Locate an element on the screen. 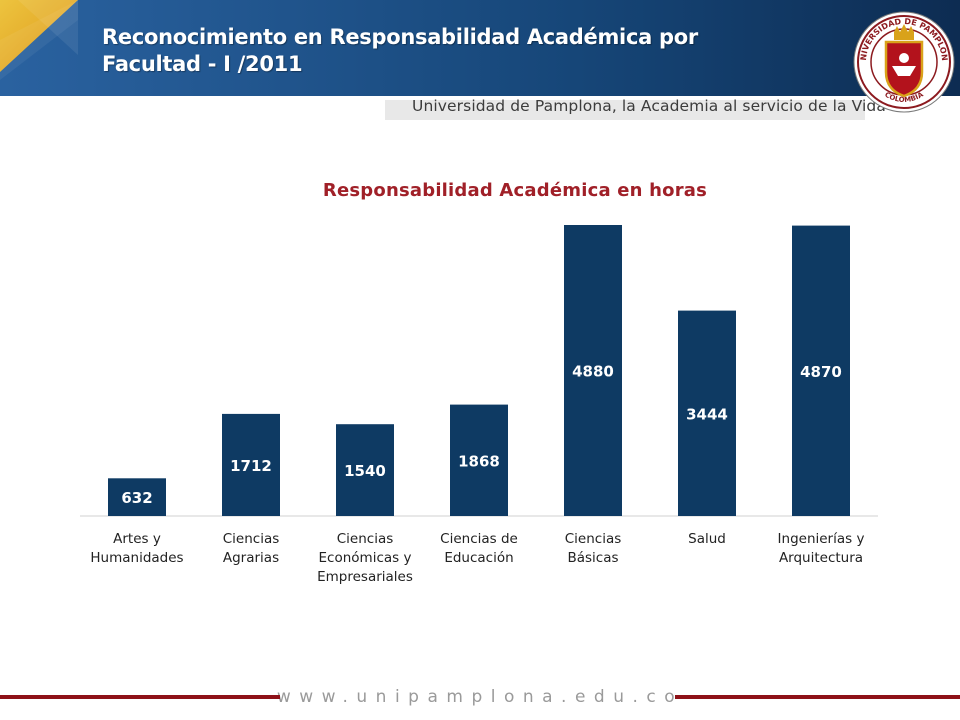 The width and height of the screenshot is (960, 720). data-label-5: 3444 is located at coordinates (707, 414).